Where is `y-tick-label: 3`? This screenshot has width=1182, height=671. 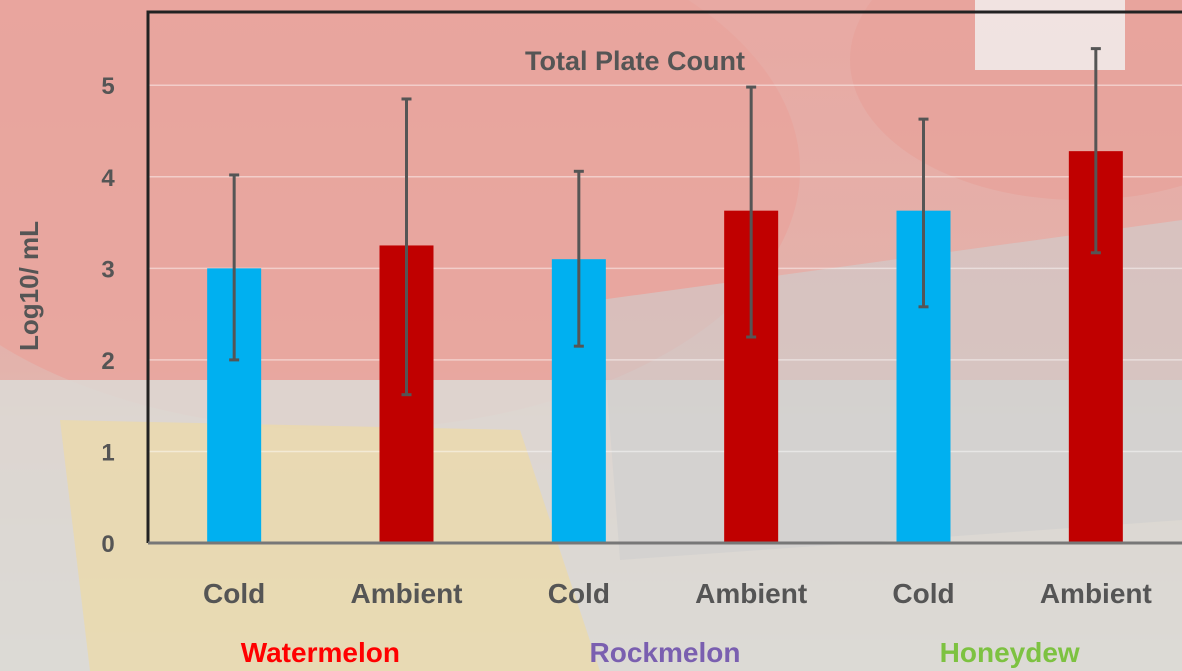
y-tick-label: 3 is located at coordinates (107, 269).